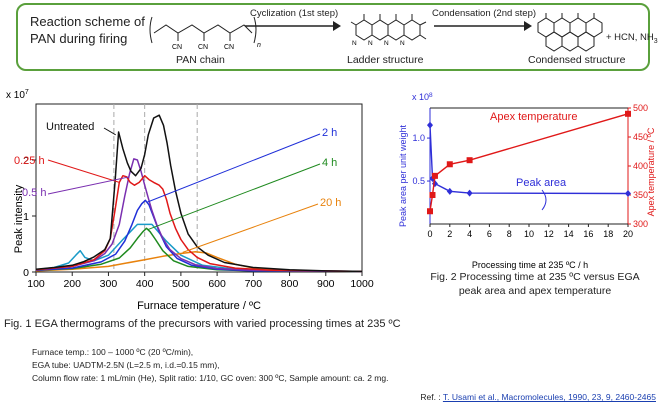 The image size is (664, 408). I want to click on apex-temperature-label: Apex temperature, so click(533, 117).